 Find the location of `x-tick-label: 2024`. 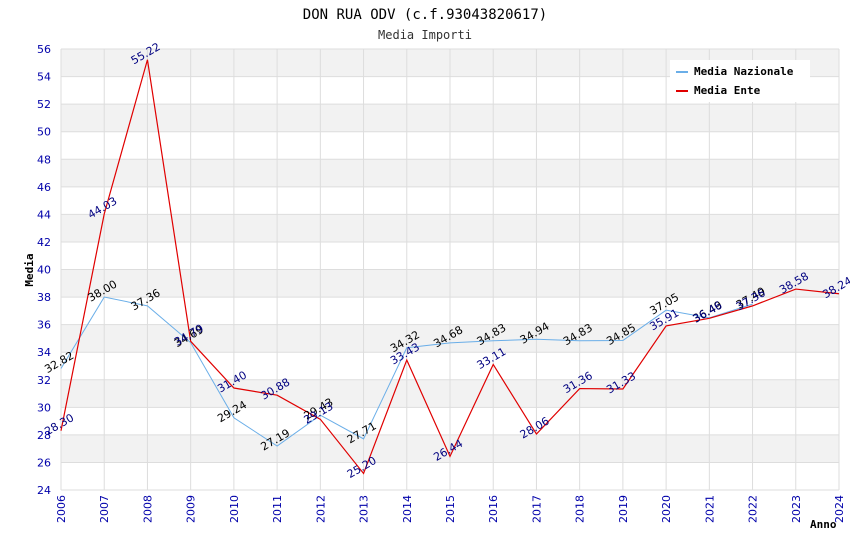

x-tick-label: 2024 is located at coordinates (839, 509).